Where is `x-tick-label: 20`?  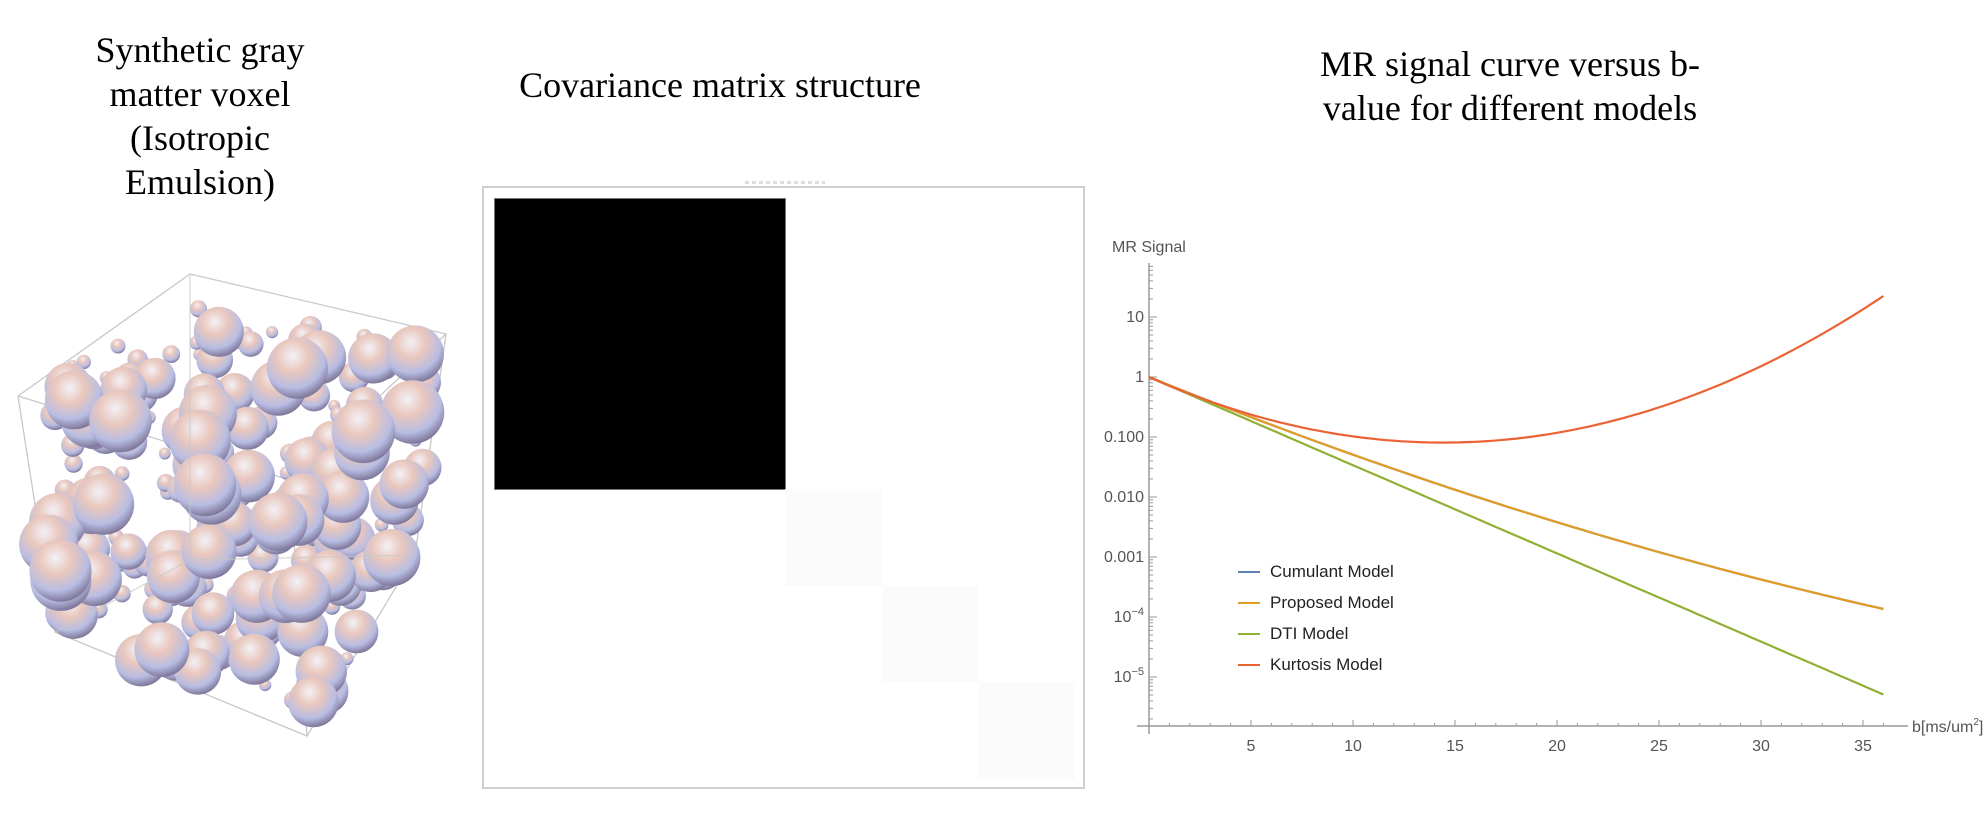 x-tick-label: 20 is located at coordinates (1557, 746).